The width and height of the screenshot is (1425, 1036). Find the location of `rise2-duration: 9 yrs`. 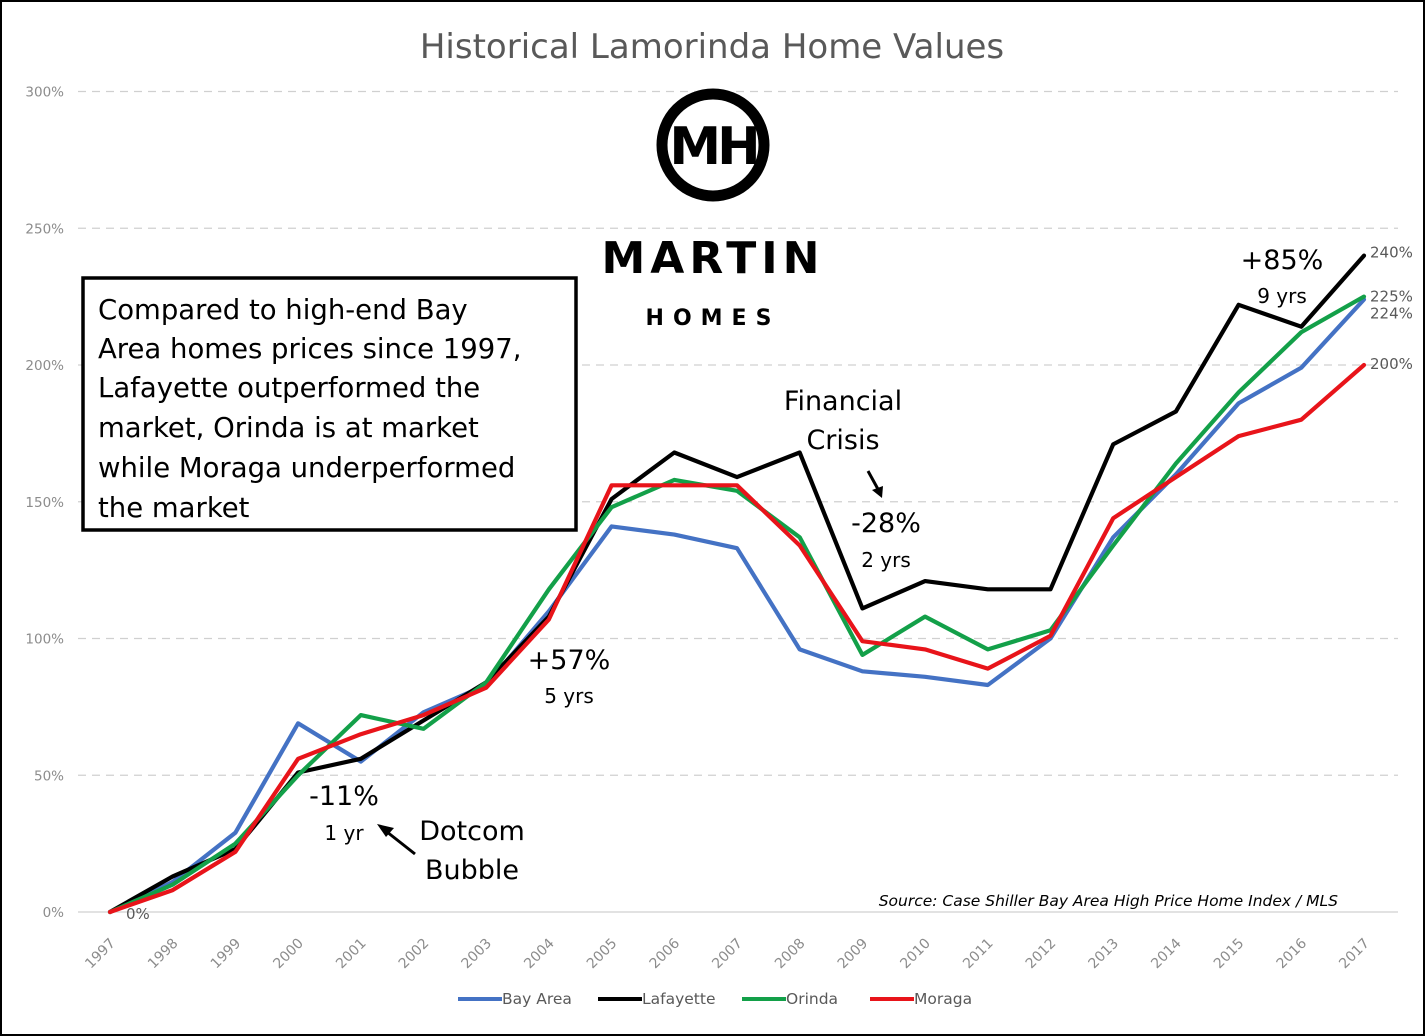

rise2-duration: 9 yrs is located at coordinates (1282, 296).